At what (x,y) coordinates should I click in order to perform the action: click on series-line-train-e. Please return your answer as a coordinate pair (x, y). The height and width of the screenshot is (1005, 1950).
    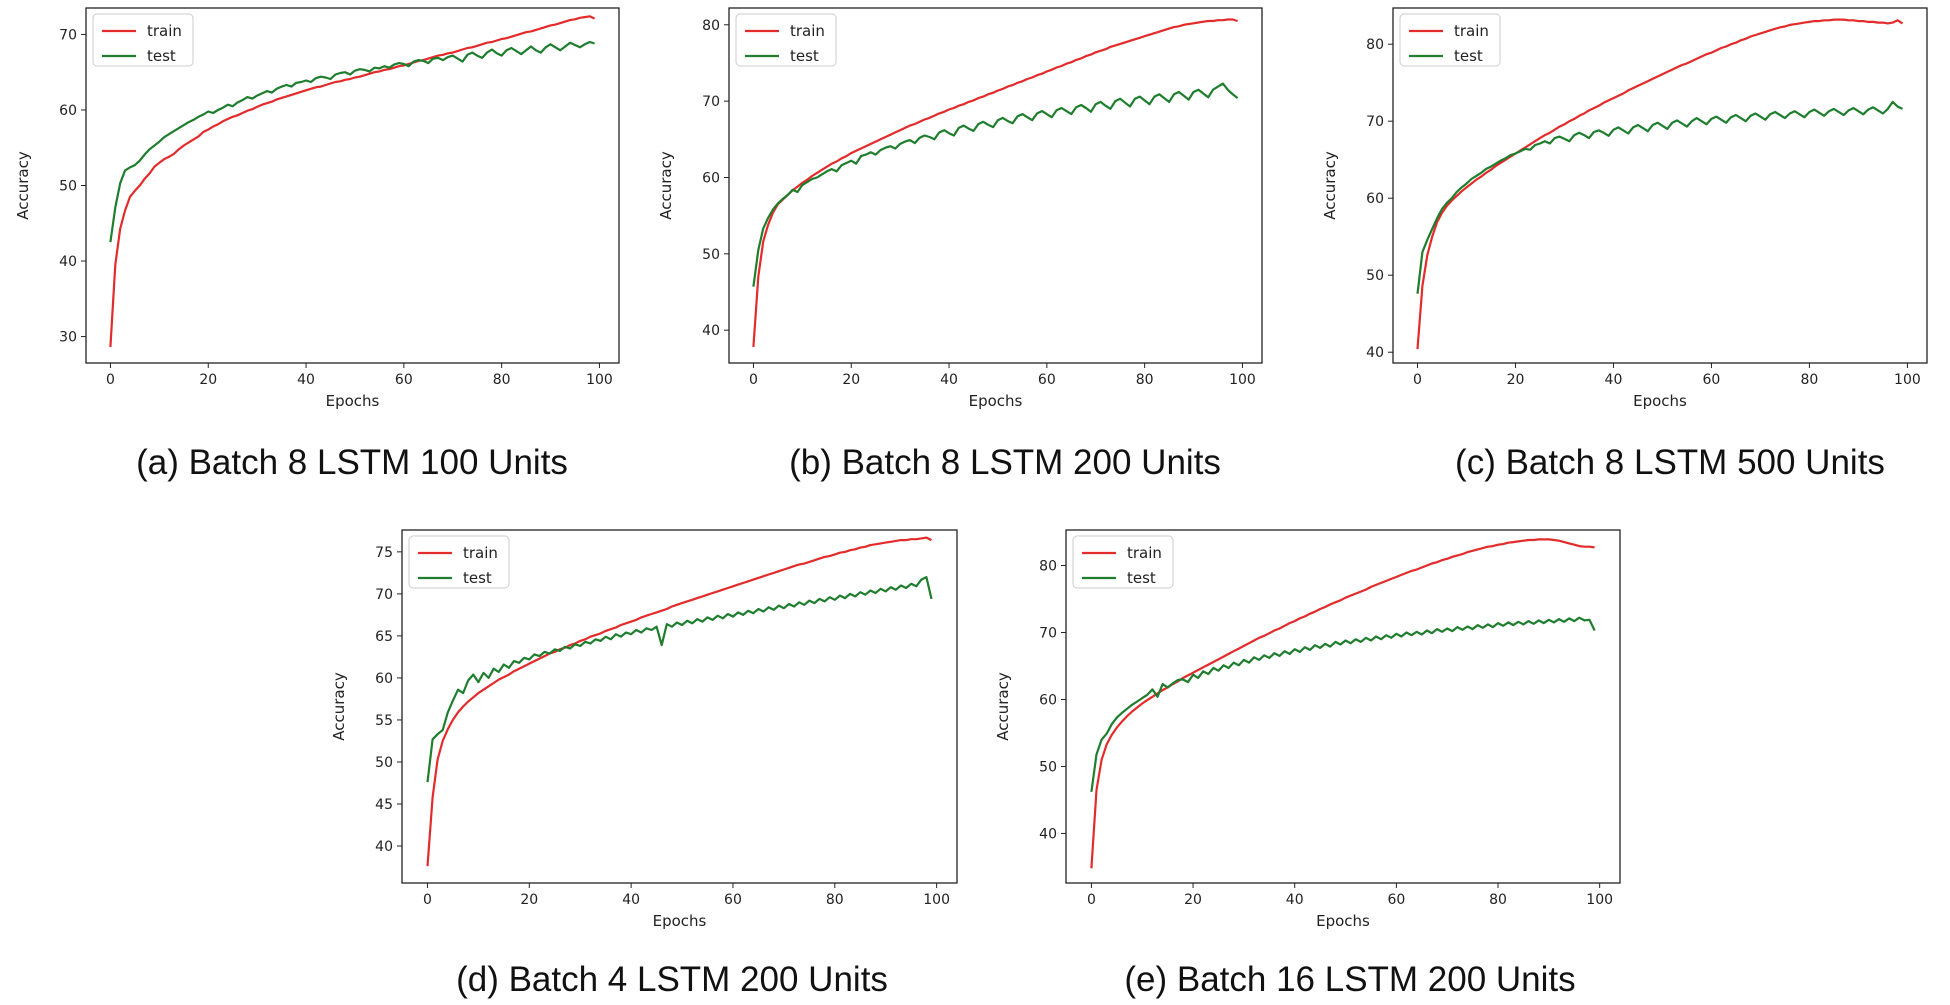
    Looking at the image, I should click on (1342, 703).